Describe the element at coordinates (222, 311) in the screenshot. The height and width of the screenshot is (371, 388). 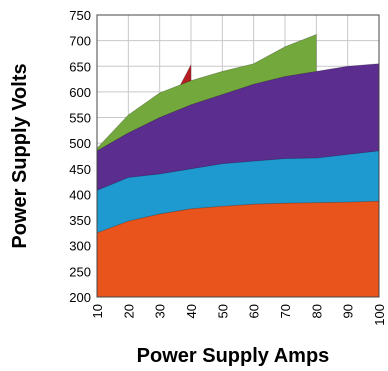
I see `x-tick-label-4: 50` at that location.